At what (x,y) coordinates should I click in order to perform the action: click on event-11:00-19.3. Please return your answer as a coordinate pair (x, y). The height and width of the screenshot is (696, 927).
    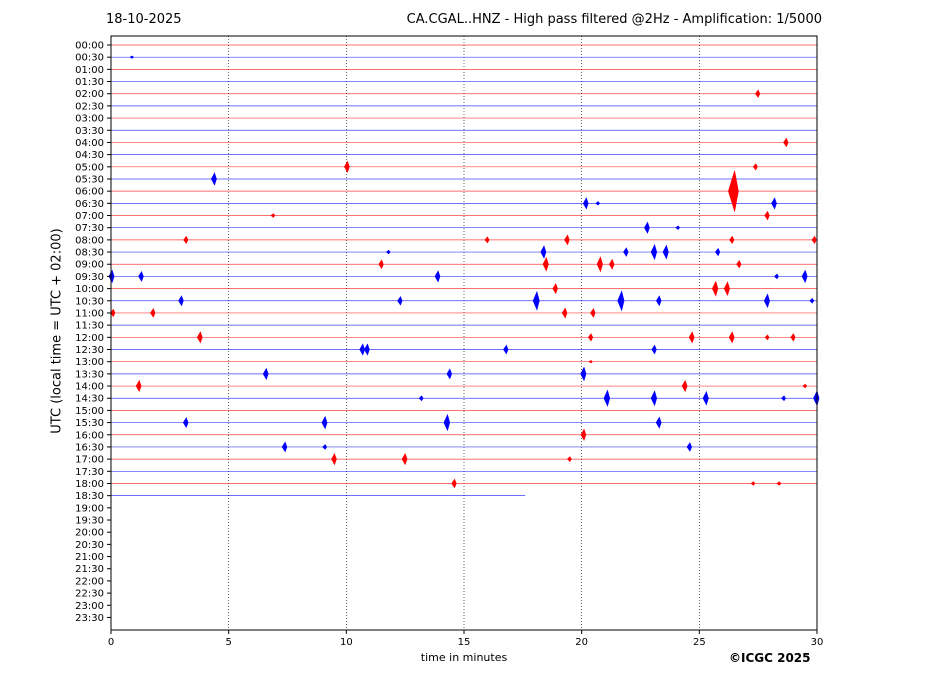
    Looking at the image, I should click on (564, 313).